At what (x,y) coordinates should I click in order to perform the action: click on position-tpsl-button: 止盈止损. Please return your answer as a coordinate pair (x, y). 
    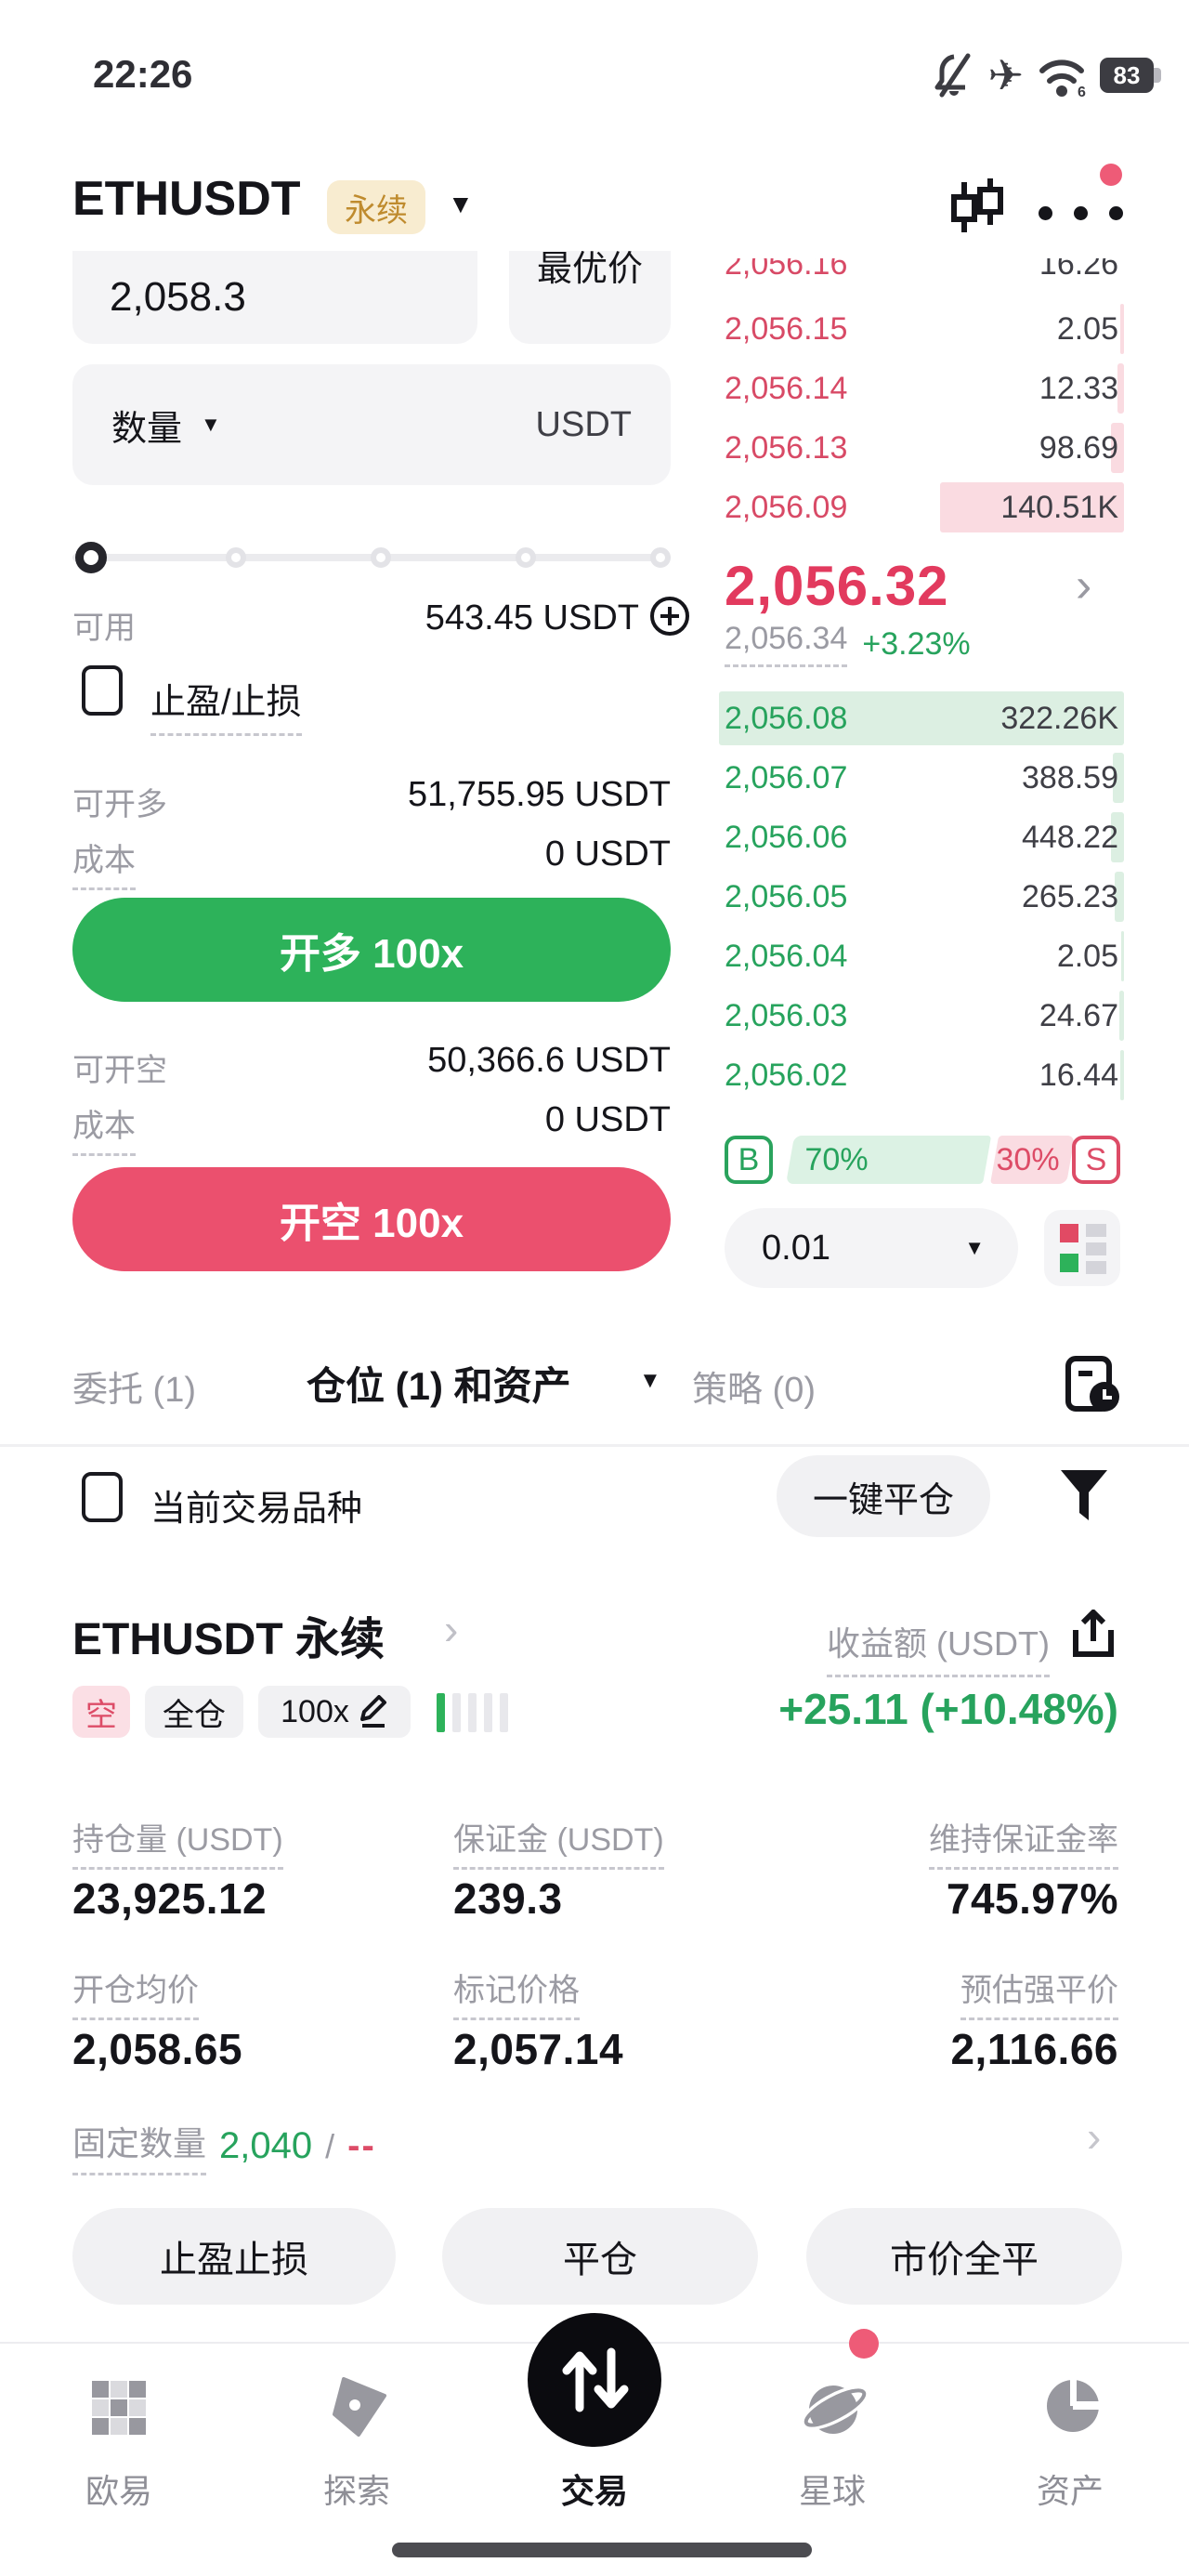
    Looking at the image, I should click on (234, 2256).